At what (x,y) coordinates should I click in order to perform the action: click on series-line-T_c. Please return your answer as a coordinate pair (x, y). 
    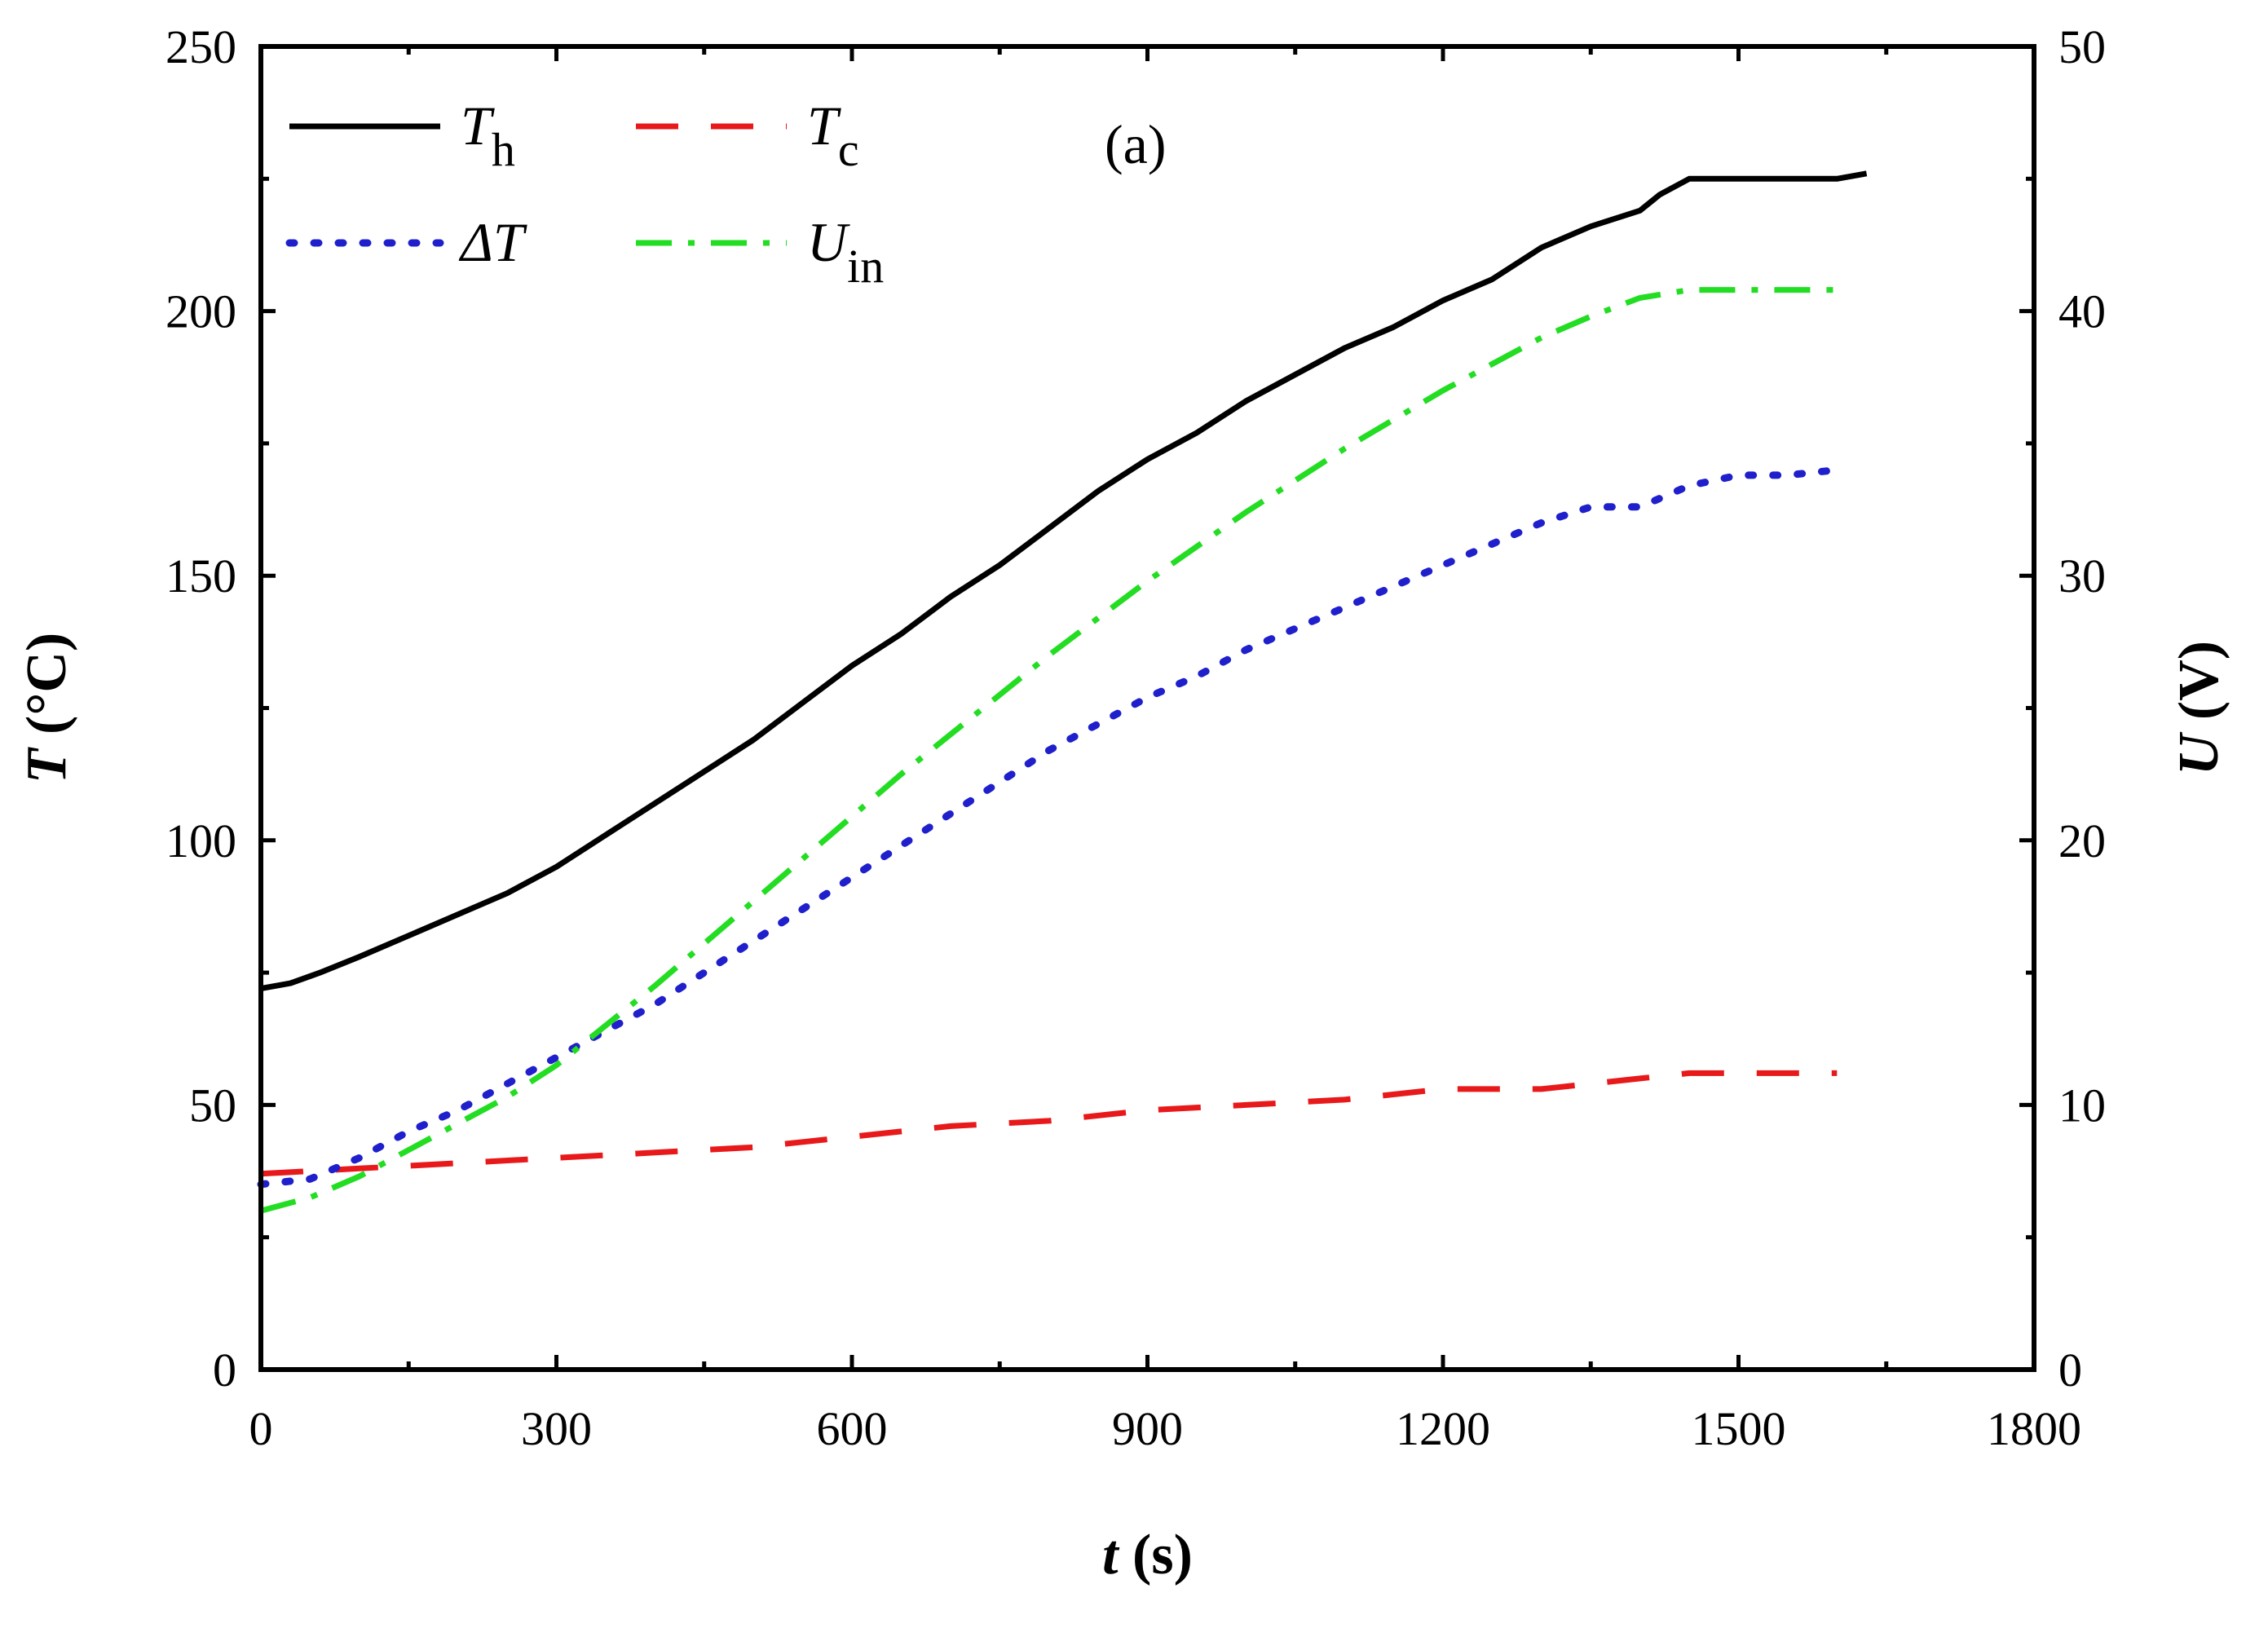
    Looking at the image, I should click on (1049, 1123).